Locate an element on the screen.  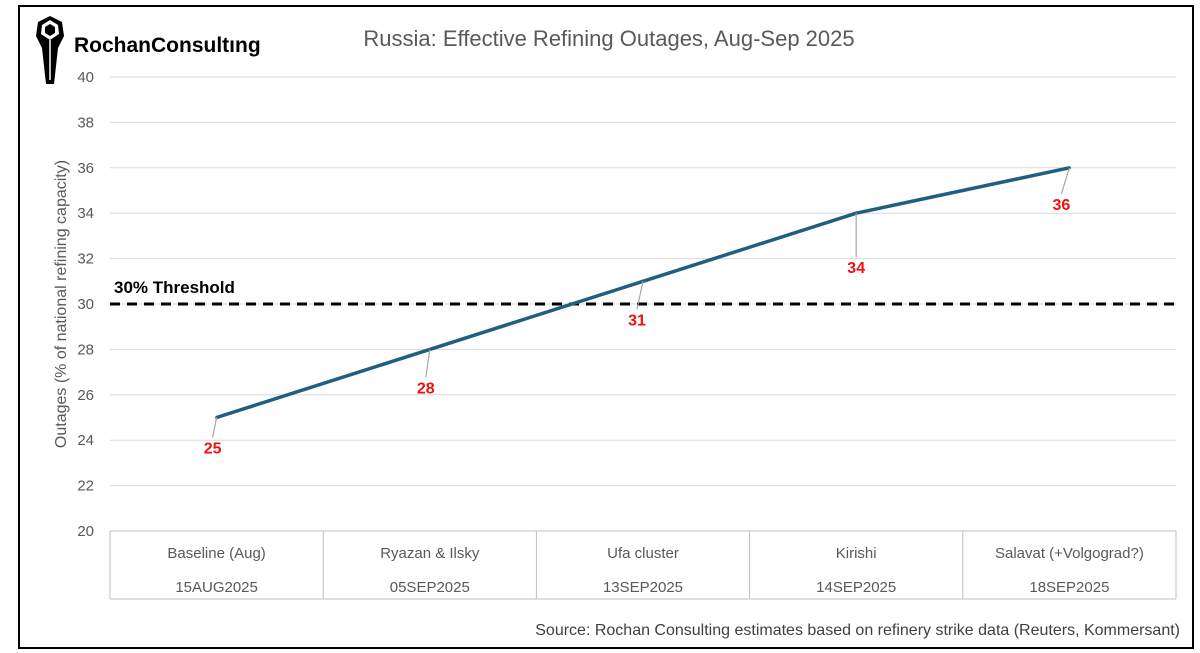
x-date-label: 18SEP2025 is located at coordinates (1069, 587).